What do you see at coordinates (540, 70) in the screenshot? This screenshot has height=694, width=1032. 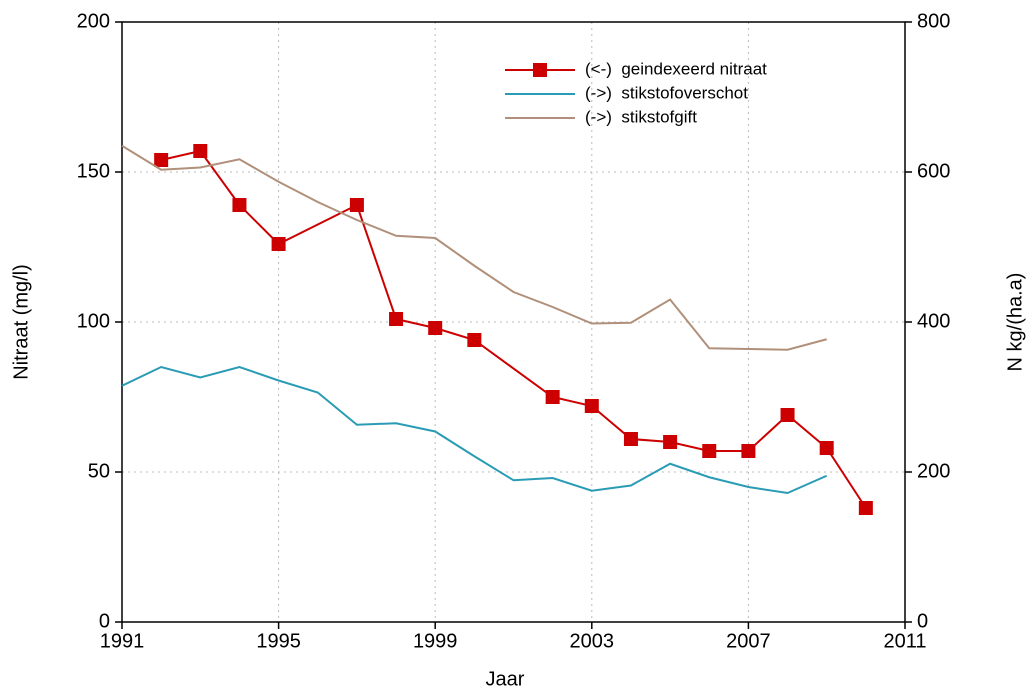 I see `legend-marker` at bounding box center [540, 70].